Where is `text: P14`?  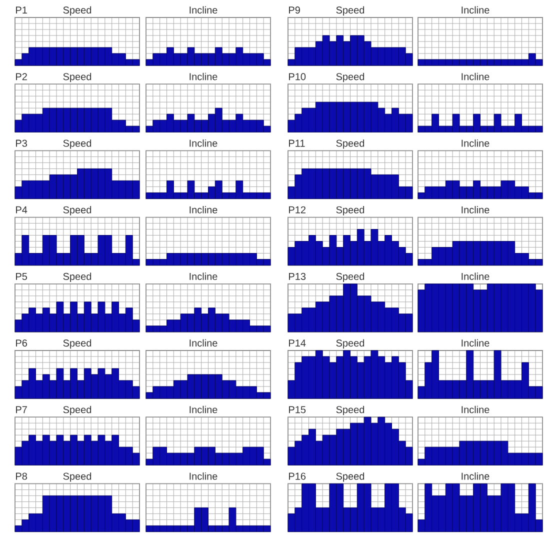 text: P14 is located at coordinates (297, 343).